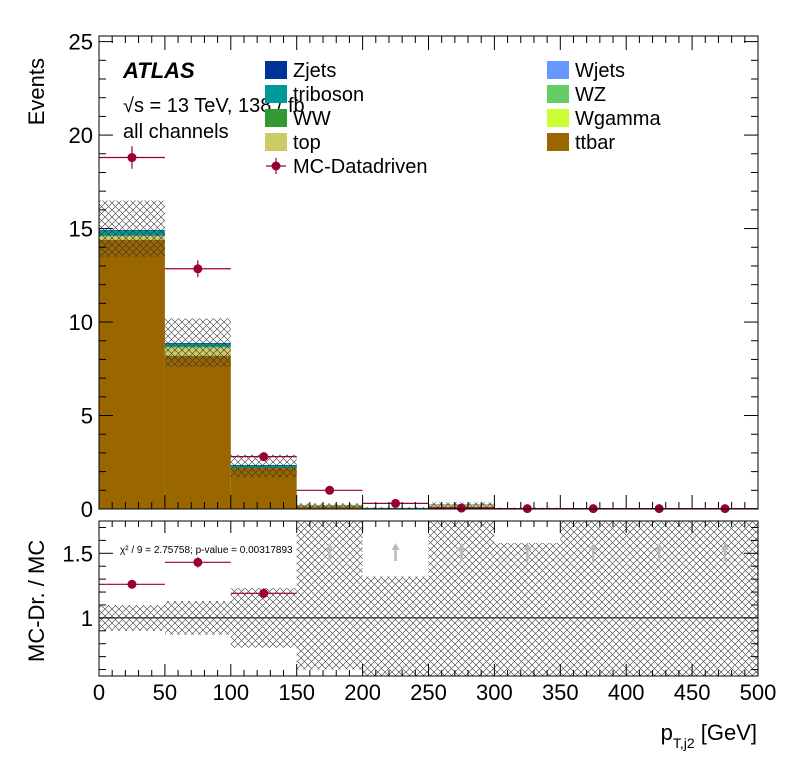 This screenshot has height=772, width=796. What do you see at coordinates (558, 118) in the screenshot?
I see `legend-swatch-wgamma` at bounding box center [558, 118].